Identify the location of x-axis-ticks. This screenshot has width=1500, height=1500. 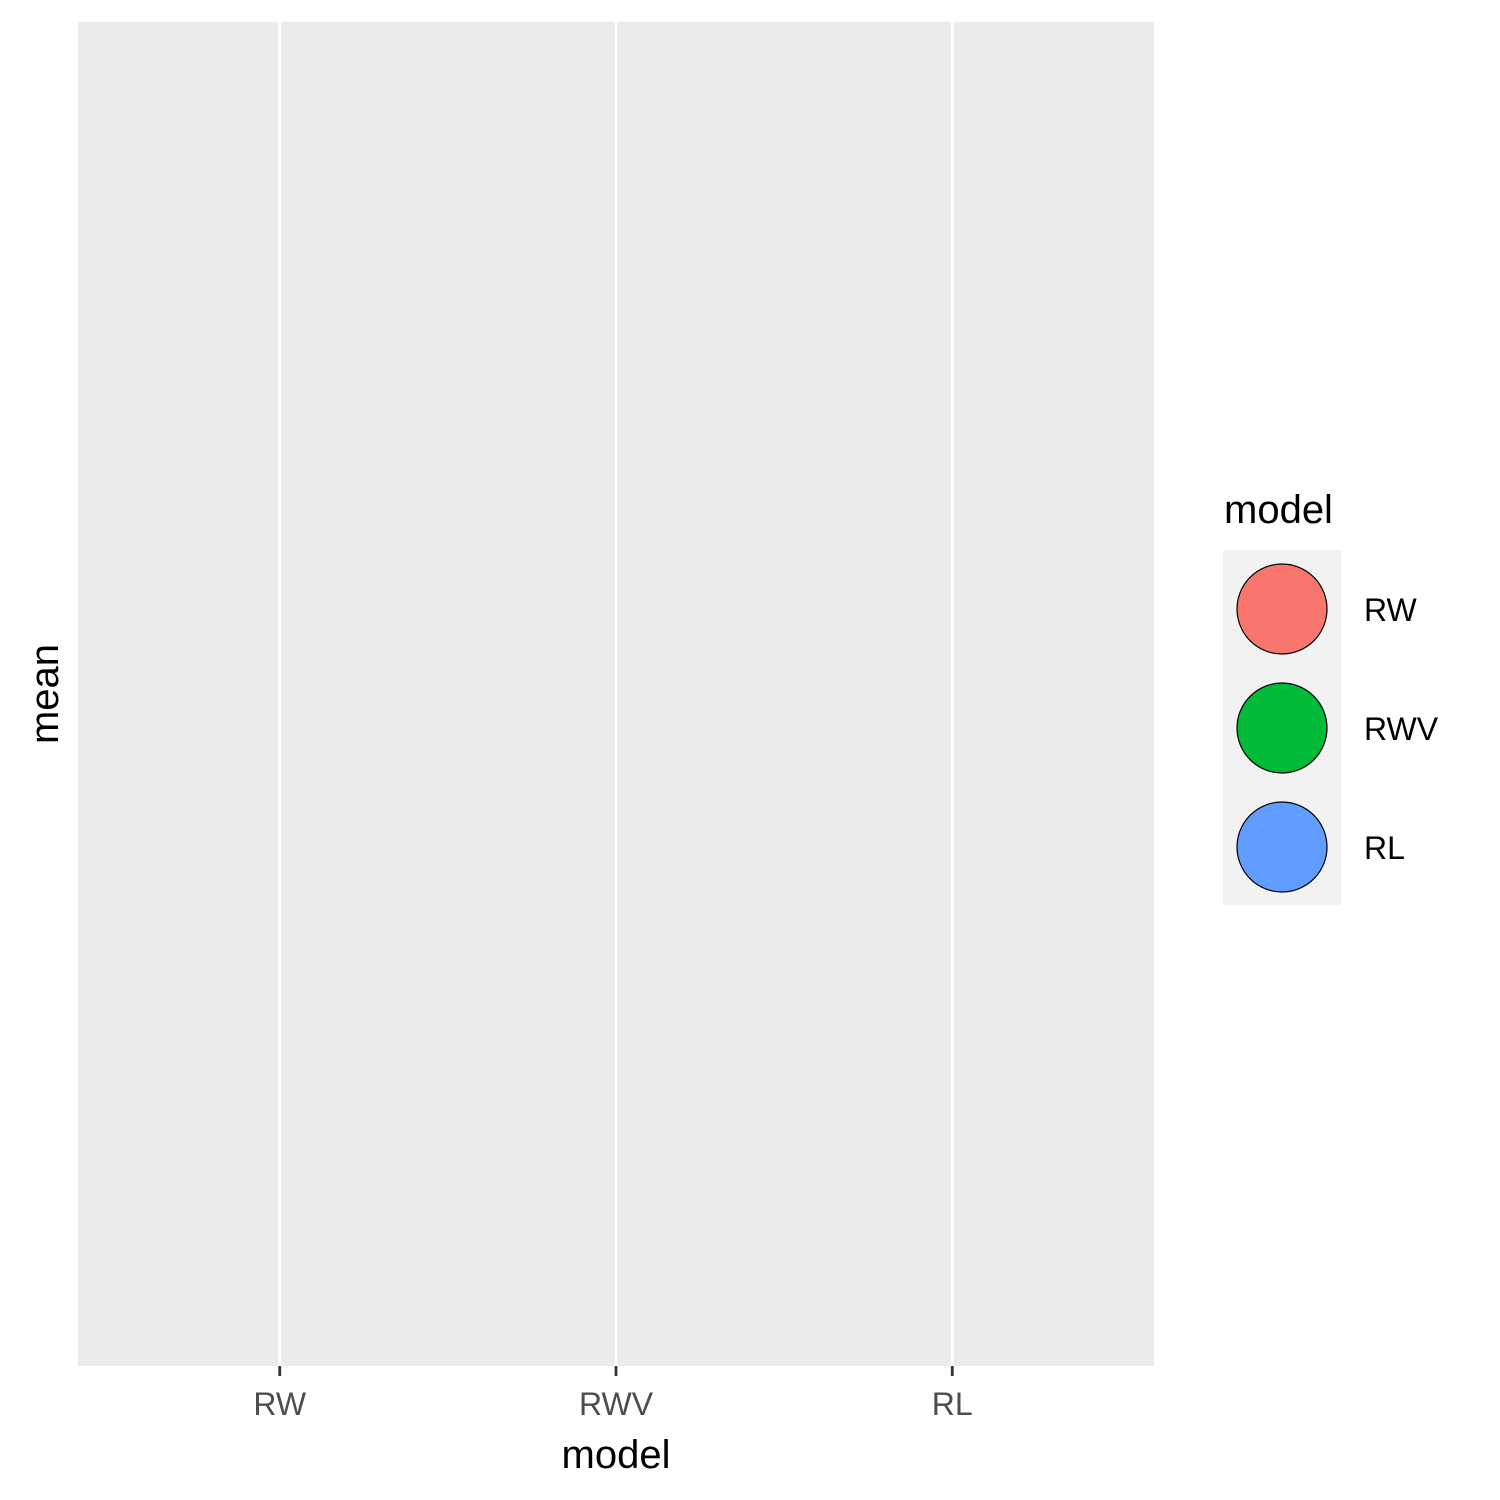
(616, 1371).